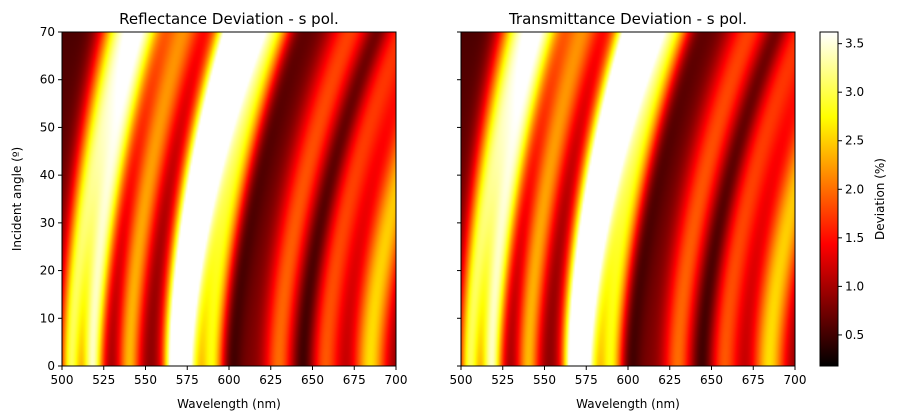  I want to click on colorbar-tick-label: 3.5, so click(854, 44).